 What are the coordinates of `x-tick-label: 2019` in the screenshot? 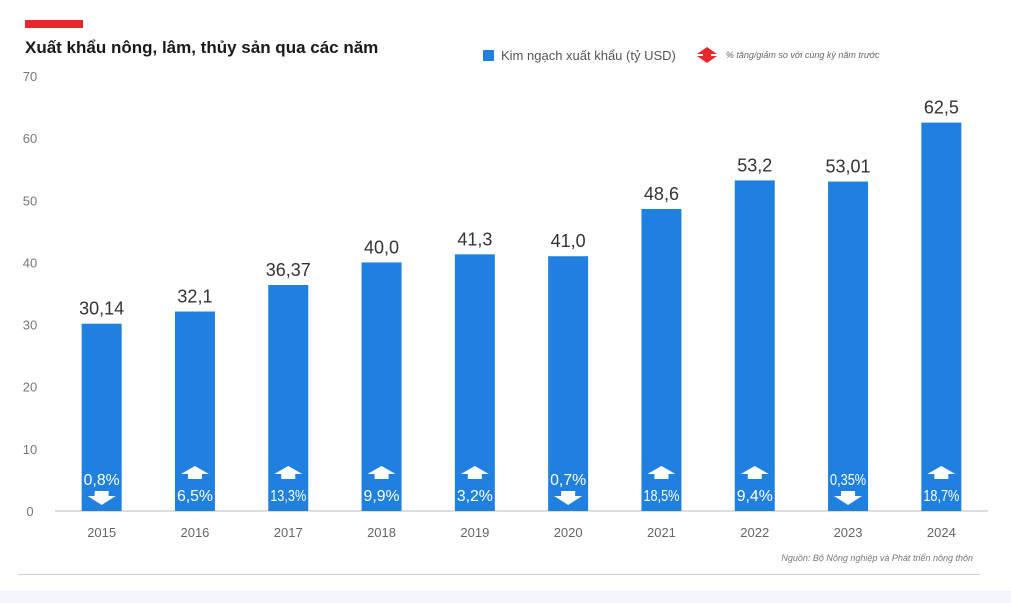 It's located at (474, 532).